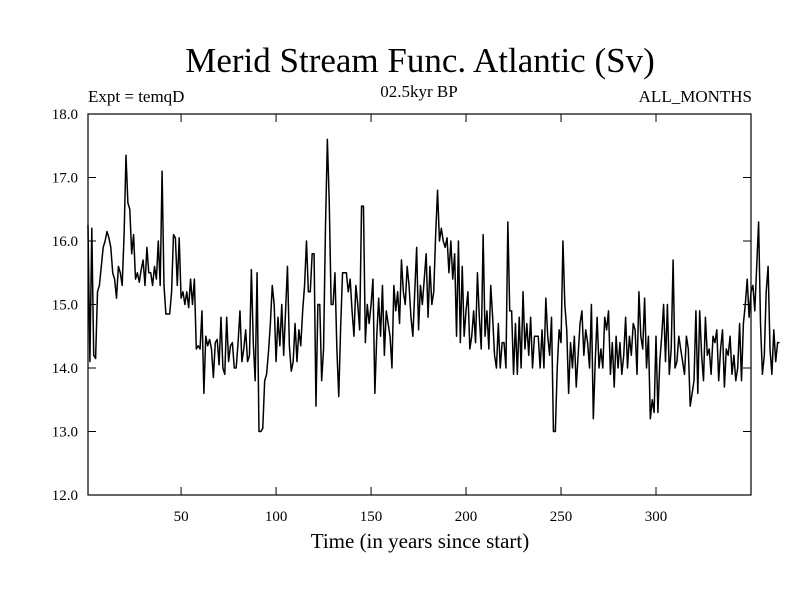  What do you see at coordinates (371, 517) in the screenshot?
I see `x-tick-label: 150` at bounding box center [371, 517].